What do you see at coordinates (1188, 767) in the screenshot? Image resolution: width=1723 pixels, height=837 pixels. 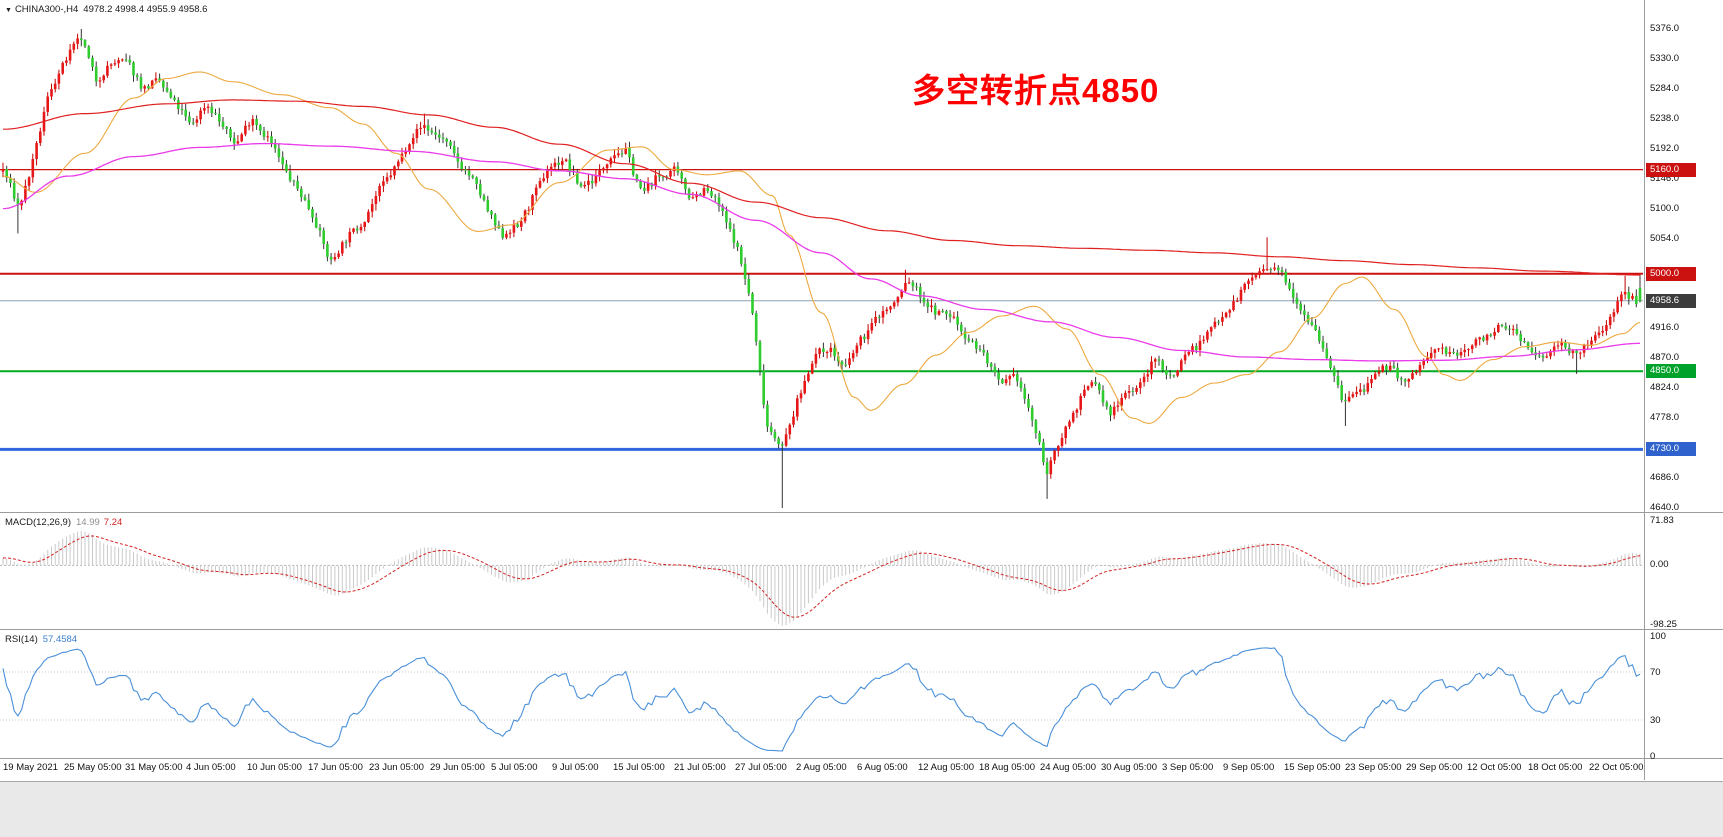 I see `time-label: 3 Sep 05:00` at bounding box center [1188, 767].